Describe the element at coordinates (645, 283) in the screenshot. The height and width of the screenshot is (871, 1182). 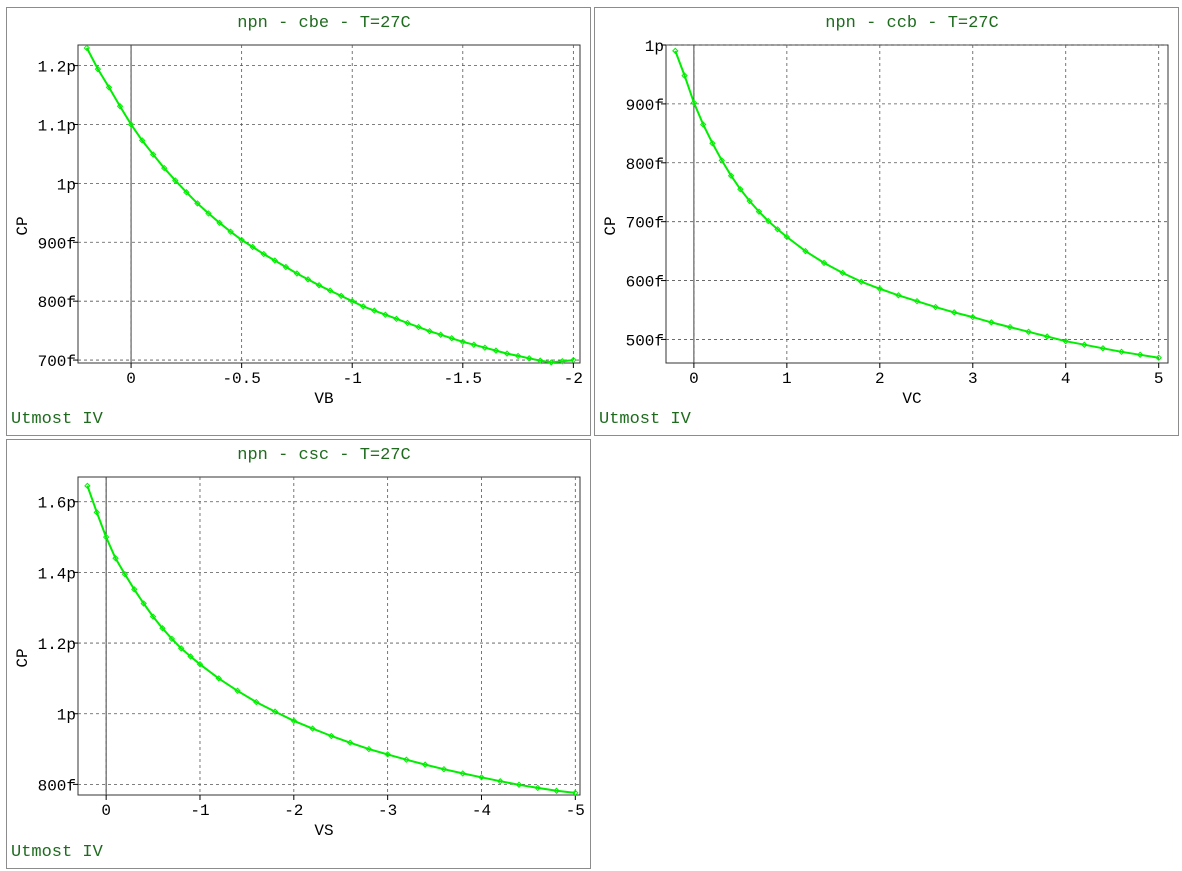
I see `y-tick-label: 600f` at that location.